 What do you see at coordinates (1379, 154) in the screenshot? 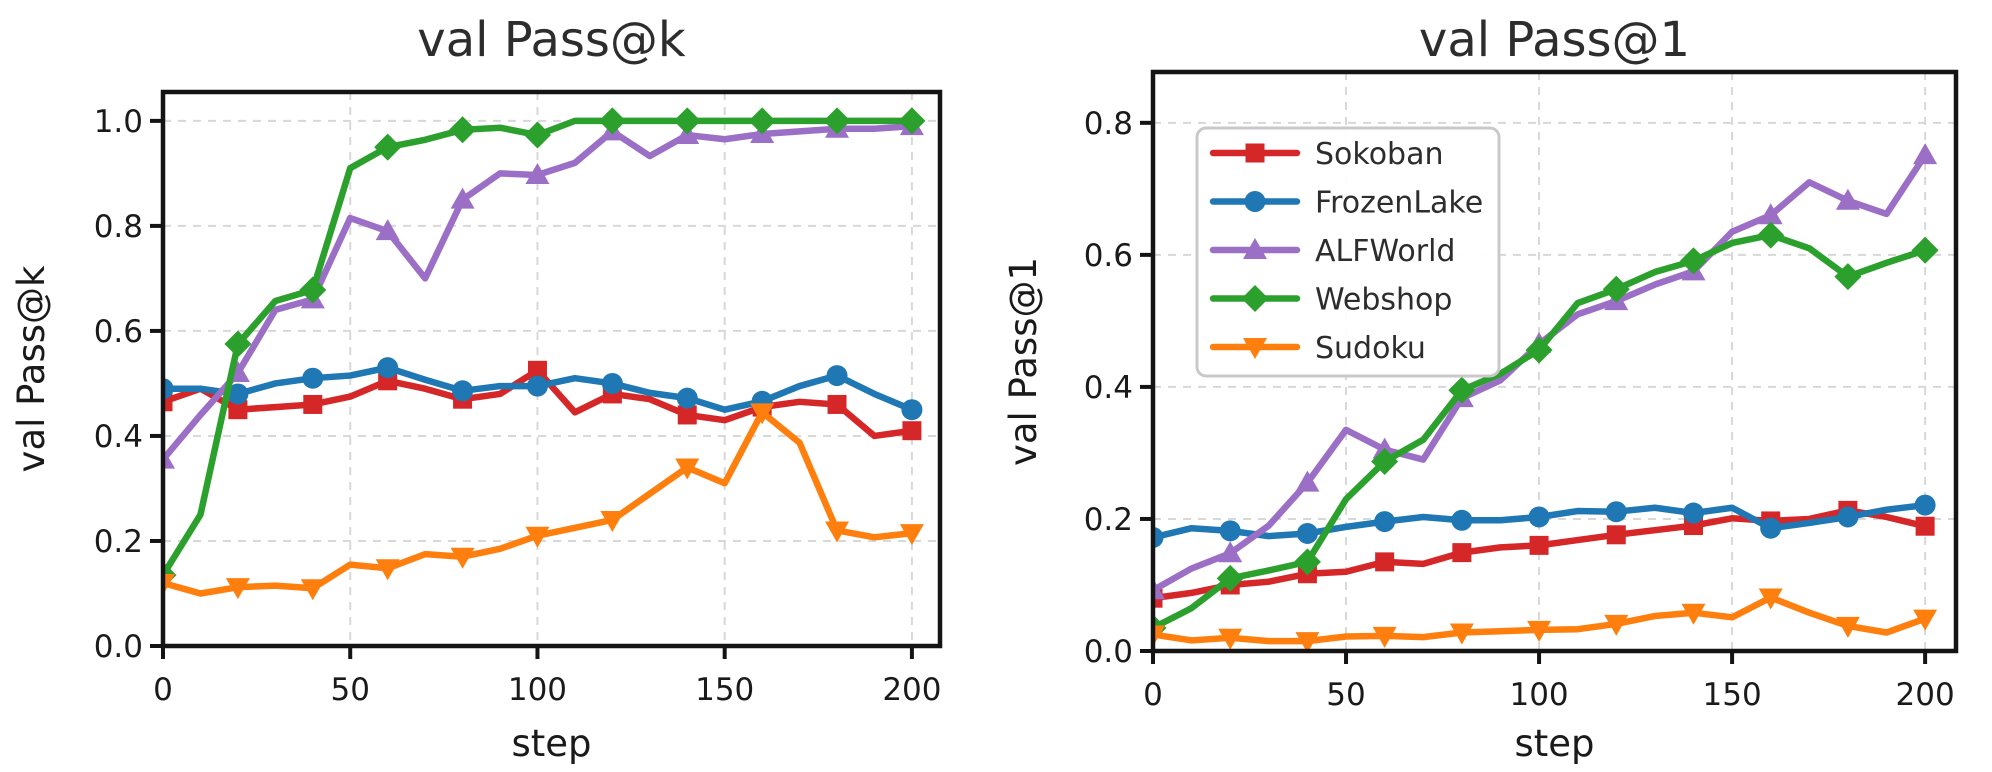
I see `legend-label-sokoban: Sokoban` at bounding box center [1379, 154].